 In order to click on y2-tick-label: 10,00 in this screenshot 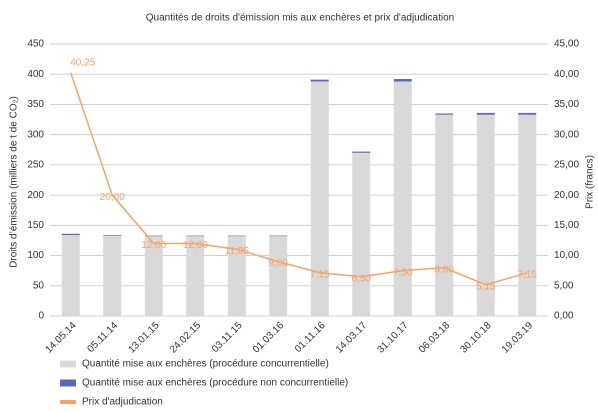, I will do `click(566, 255)`.